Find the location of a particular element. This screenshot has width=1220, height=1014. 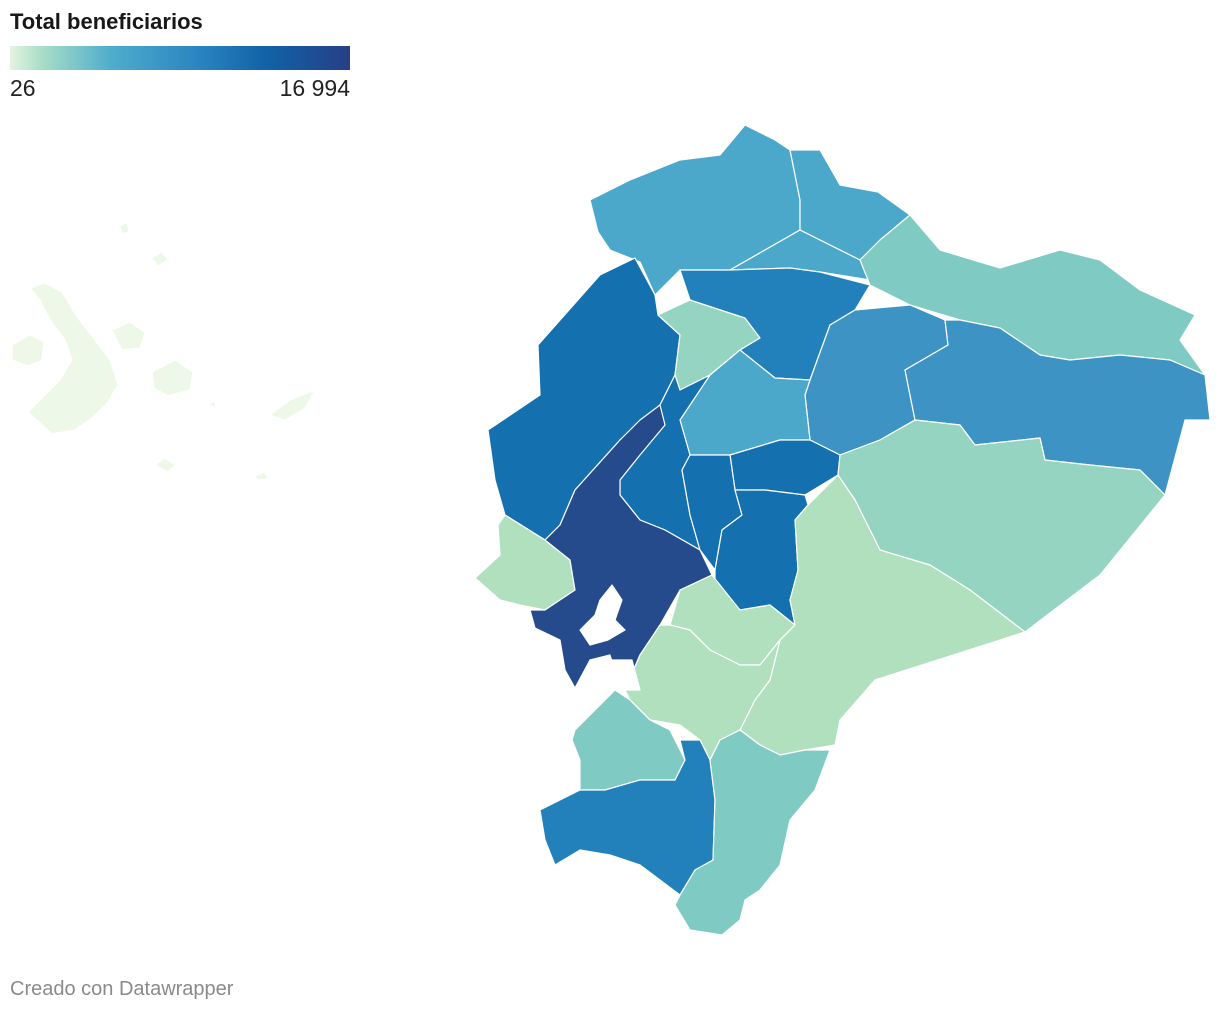

legend-max-label: 16 994 is located at coordinates (314, 88).